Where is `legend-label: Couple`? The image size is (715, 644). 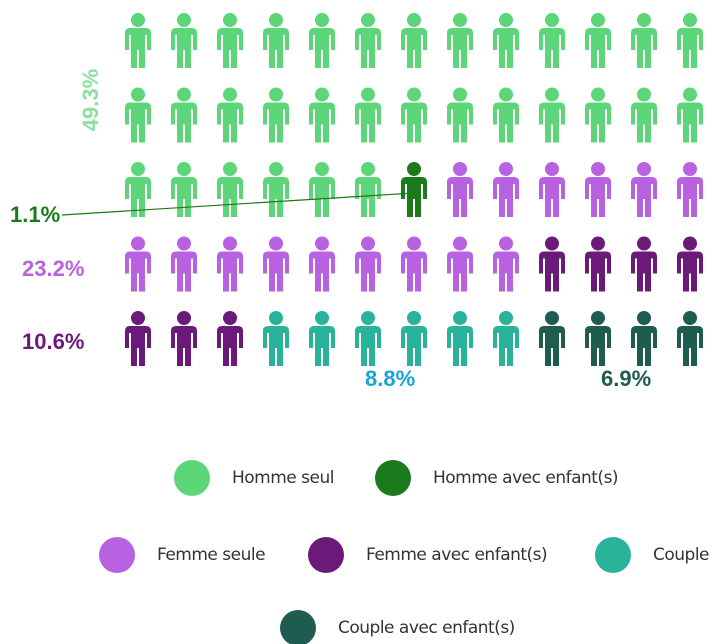 legend-label: Couple is located at coordinates (681, 555).